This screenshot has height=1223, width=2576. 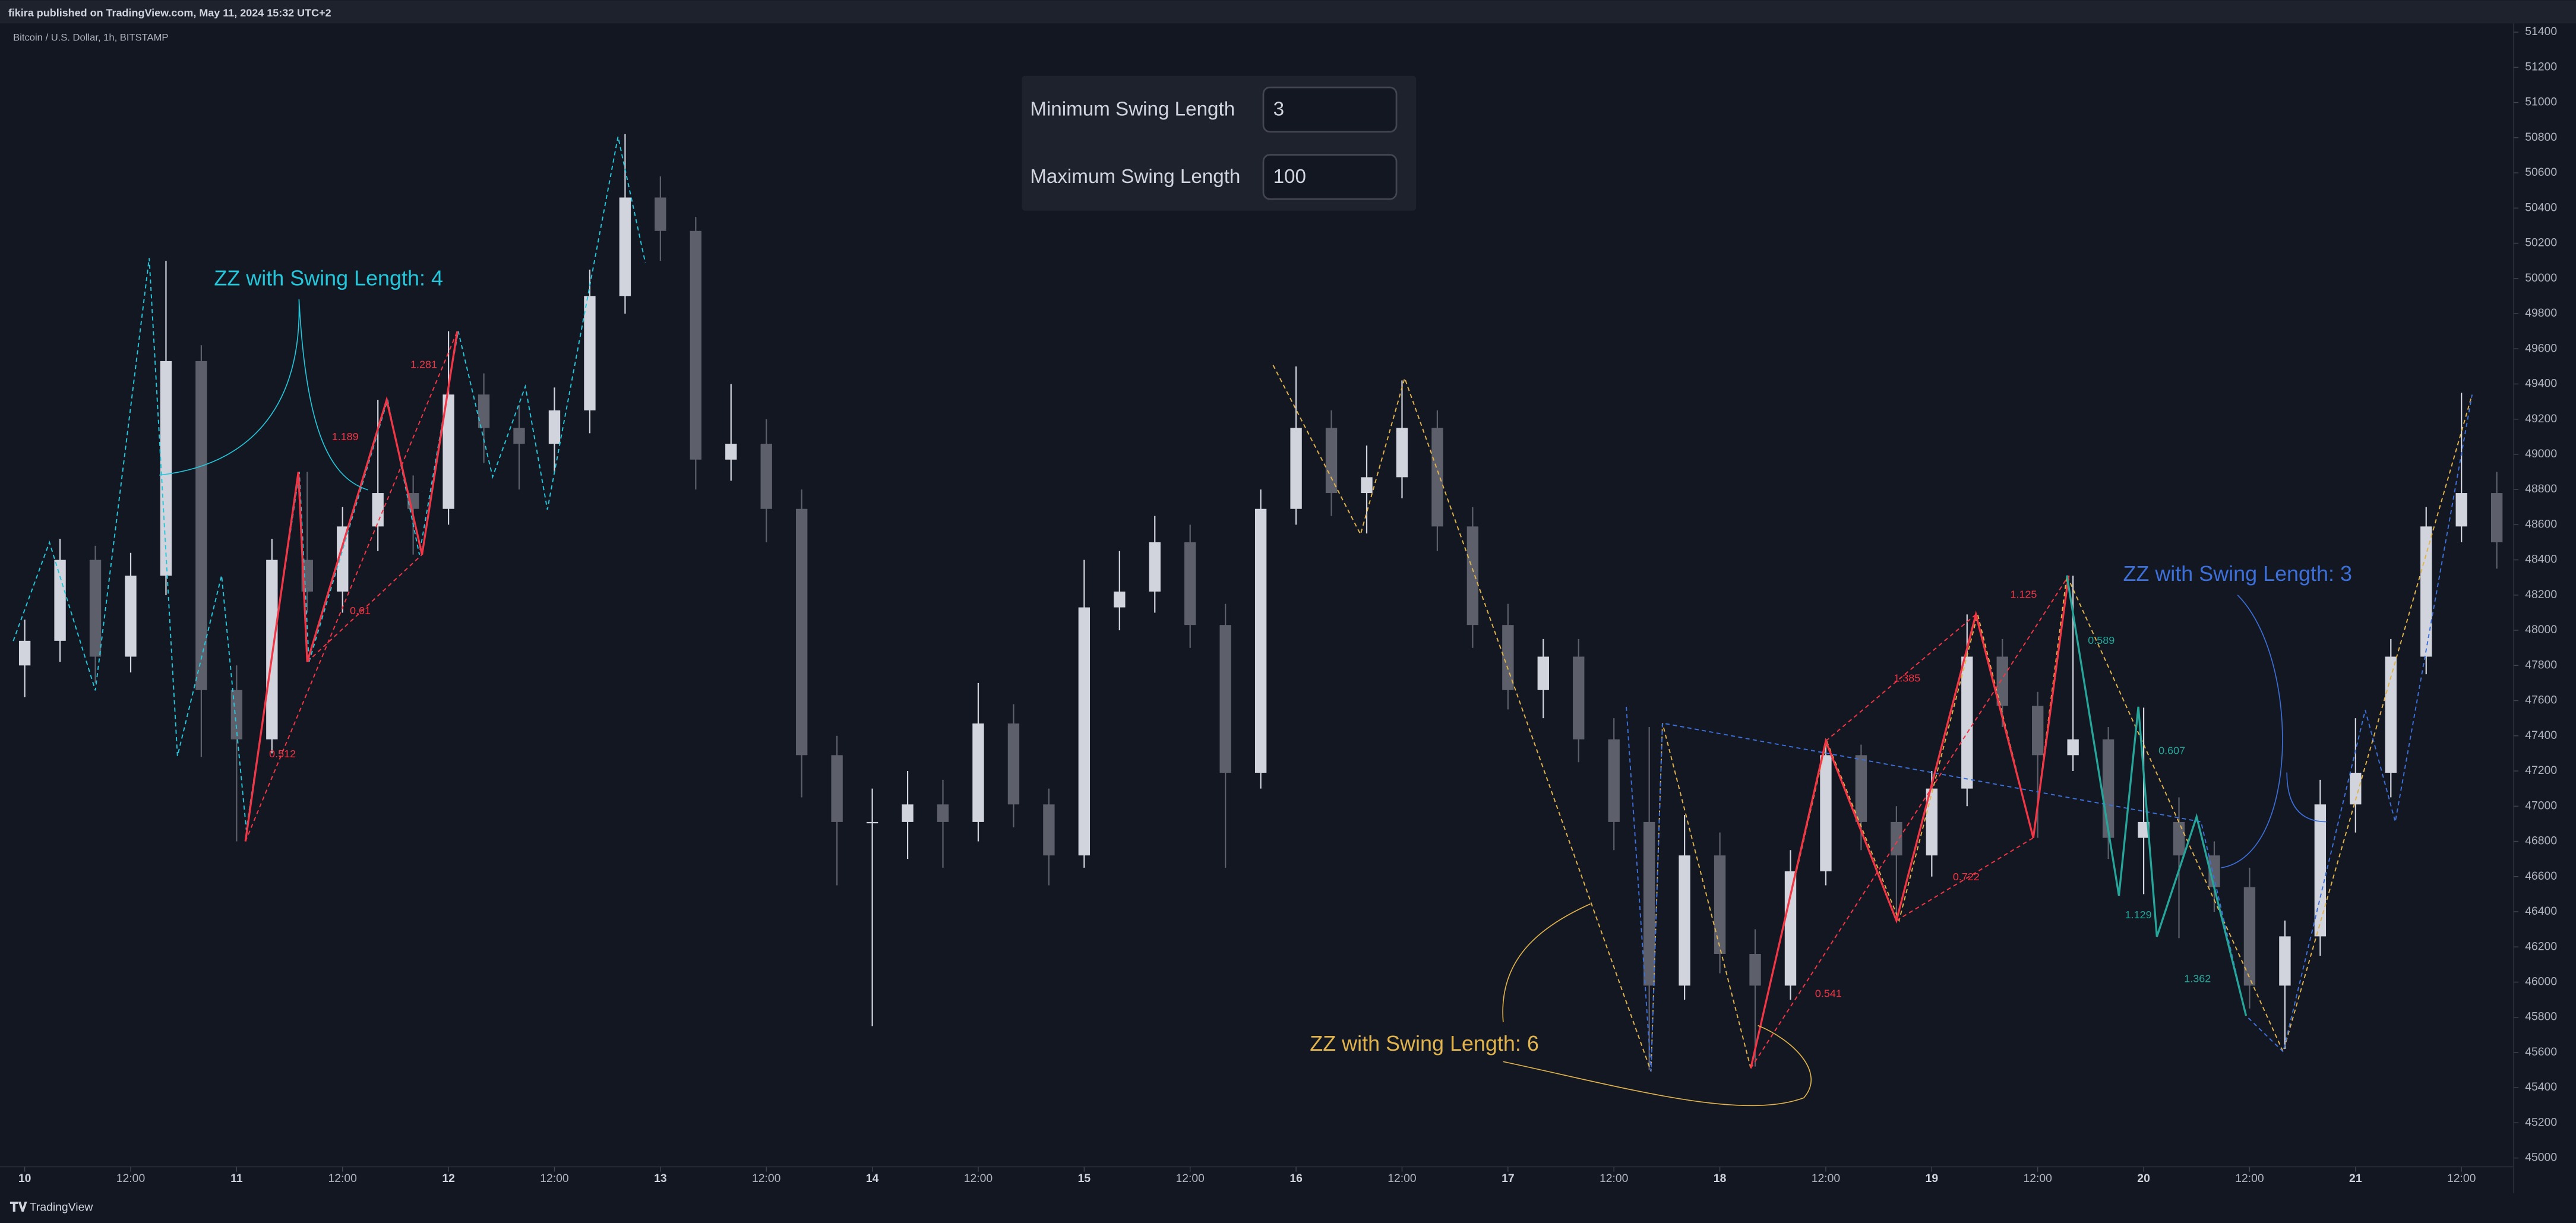 What do you see at coordinates (2541, 1052) in the screenshot?
I see `y-tick-label: 45600` at bounding box center [2541, 1052].